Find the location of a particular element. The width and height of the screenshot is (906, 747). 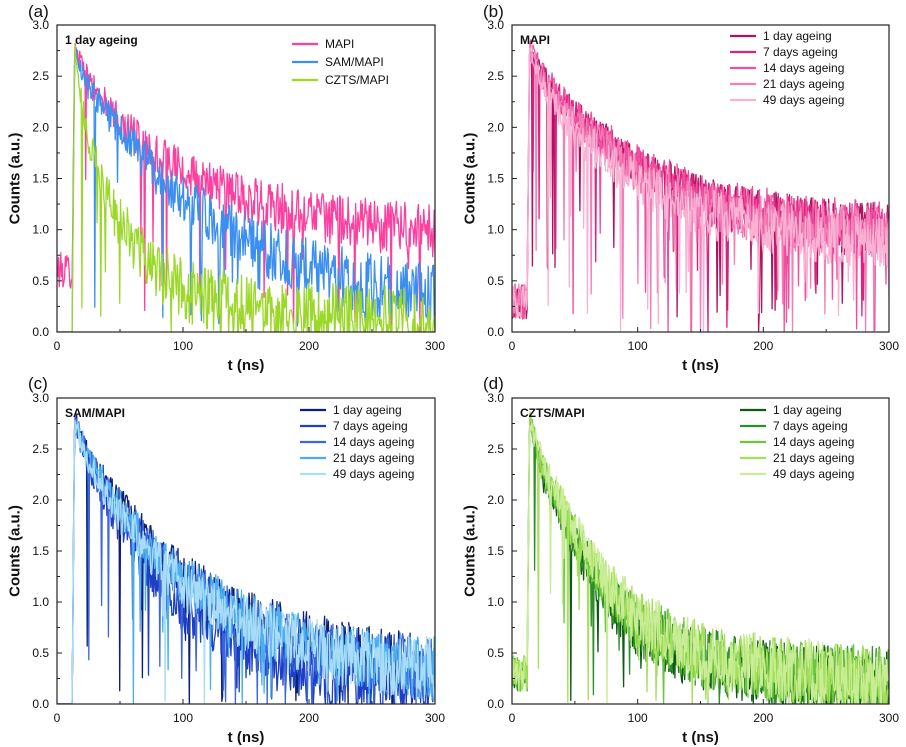

legend-label: CZTS/MAPI is located at coordinates (357, 80).